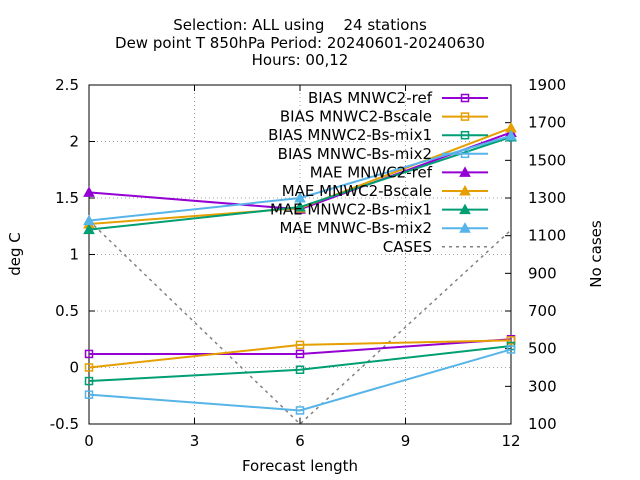 This screenshot has width=640, height=480. What do you see at coordinates (300, 25) in the screenshot?
I see `chart-title-line-1: Selection: ALL using 24 stations` at bounding box center [300, 25].